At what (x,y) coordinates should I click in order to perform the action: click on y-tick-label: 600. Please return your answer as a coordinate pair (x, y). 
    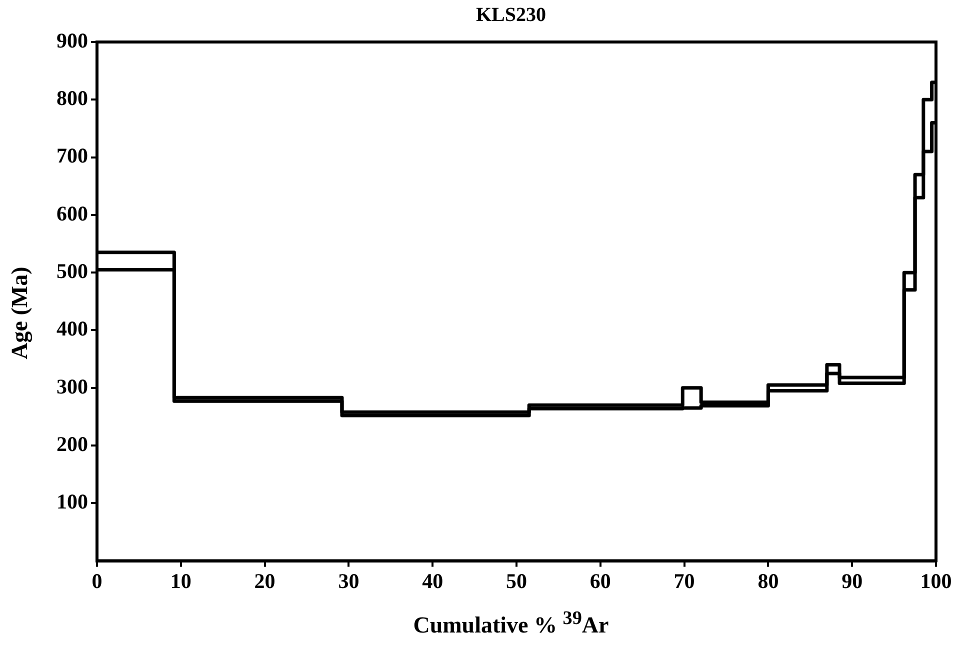
    Looking at the image, I should click on (72, 213).